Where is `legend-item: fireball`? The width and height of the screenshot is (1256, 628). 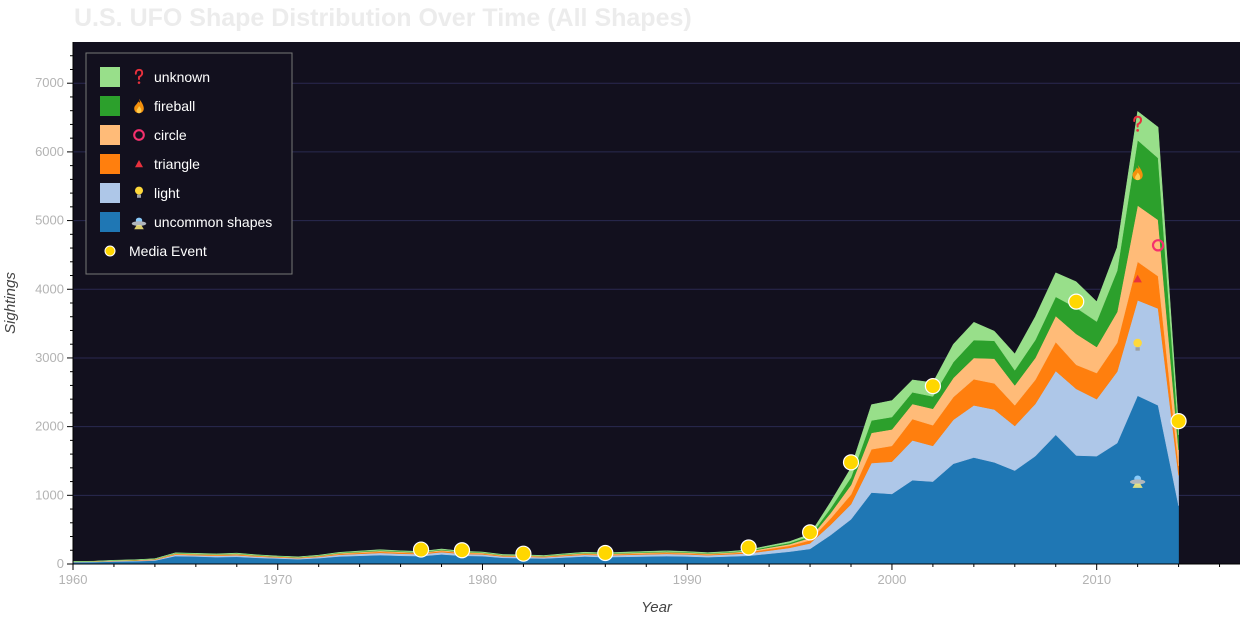 legend-item: fireball is located at coordinates (147, 106).